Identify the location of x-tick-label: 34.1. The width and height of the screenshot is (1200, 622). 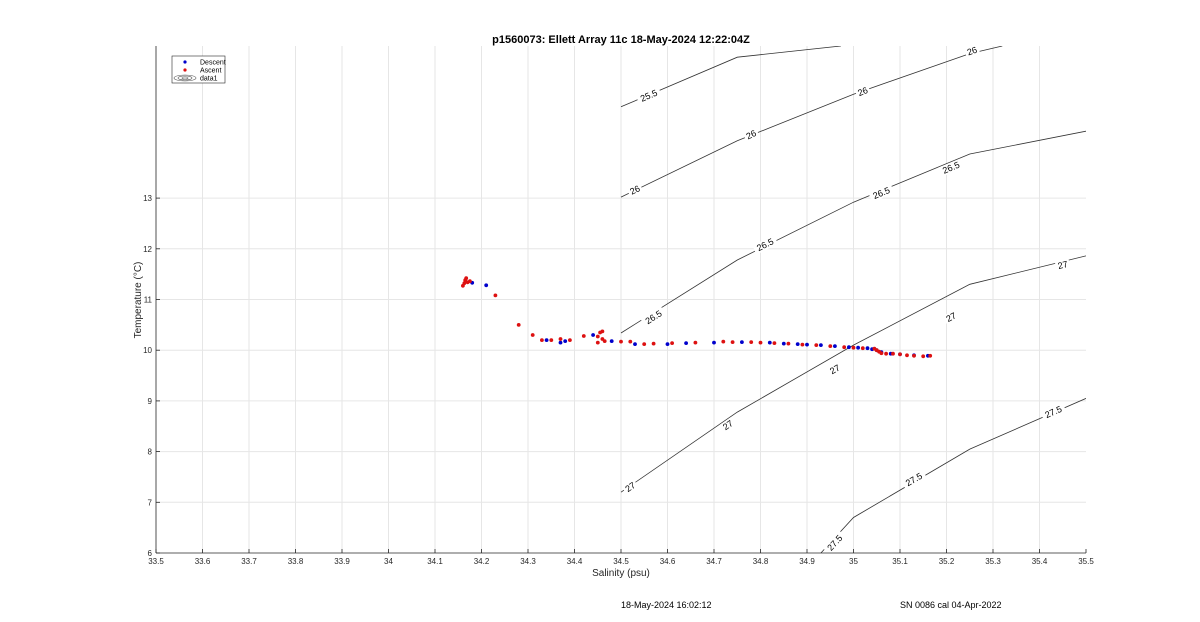
(435, 561).